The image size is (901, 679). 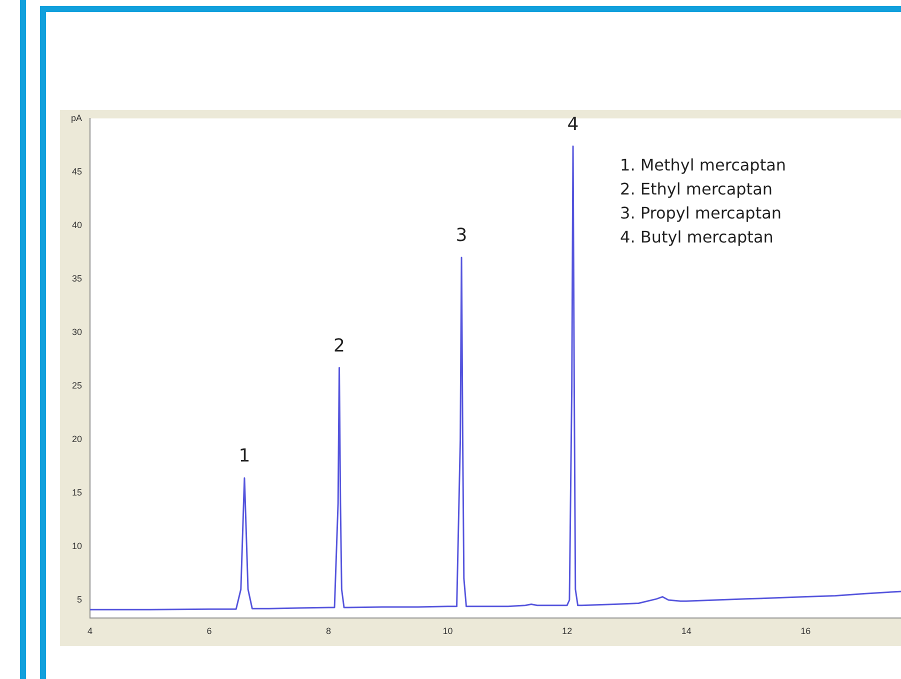 What do you see at coordinates (77, 278) in the screenshot?
I see `y-tick-label: 35` at bounding box center [77, 278].